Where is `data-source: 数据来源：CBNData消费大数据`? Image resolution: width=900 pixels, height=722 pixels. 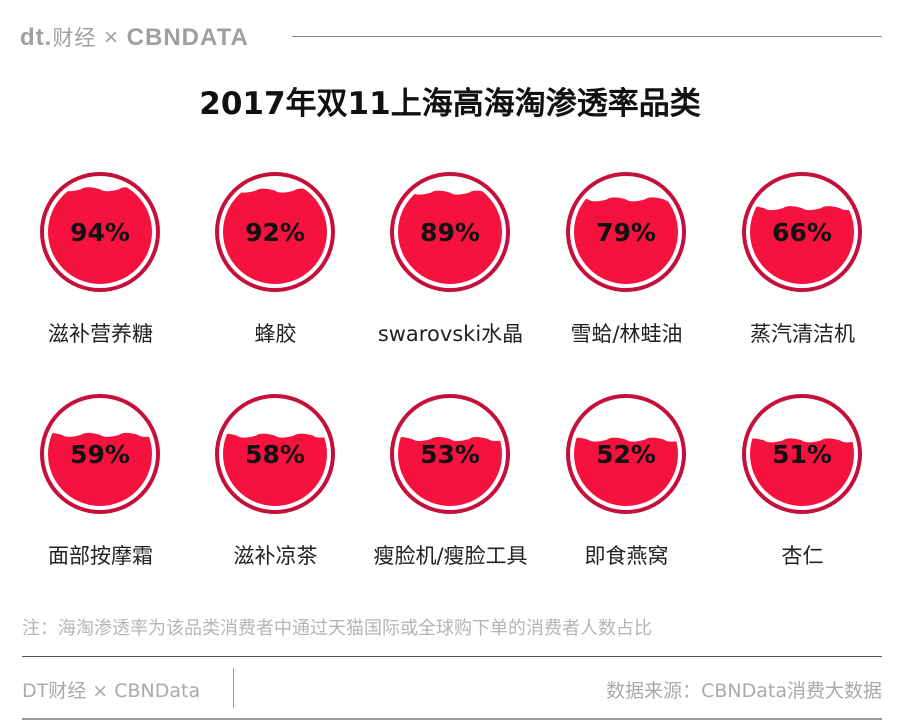 data-source: 数据来源：CBNData消费大数据 is located at coordinates (744, 691).